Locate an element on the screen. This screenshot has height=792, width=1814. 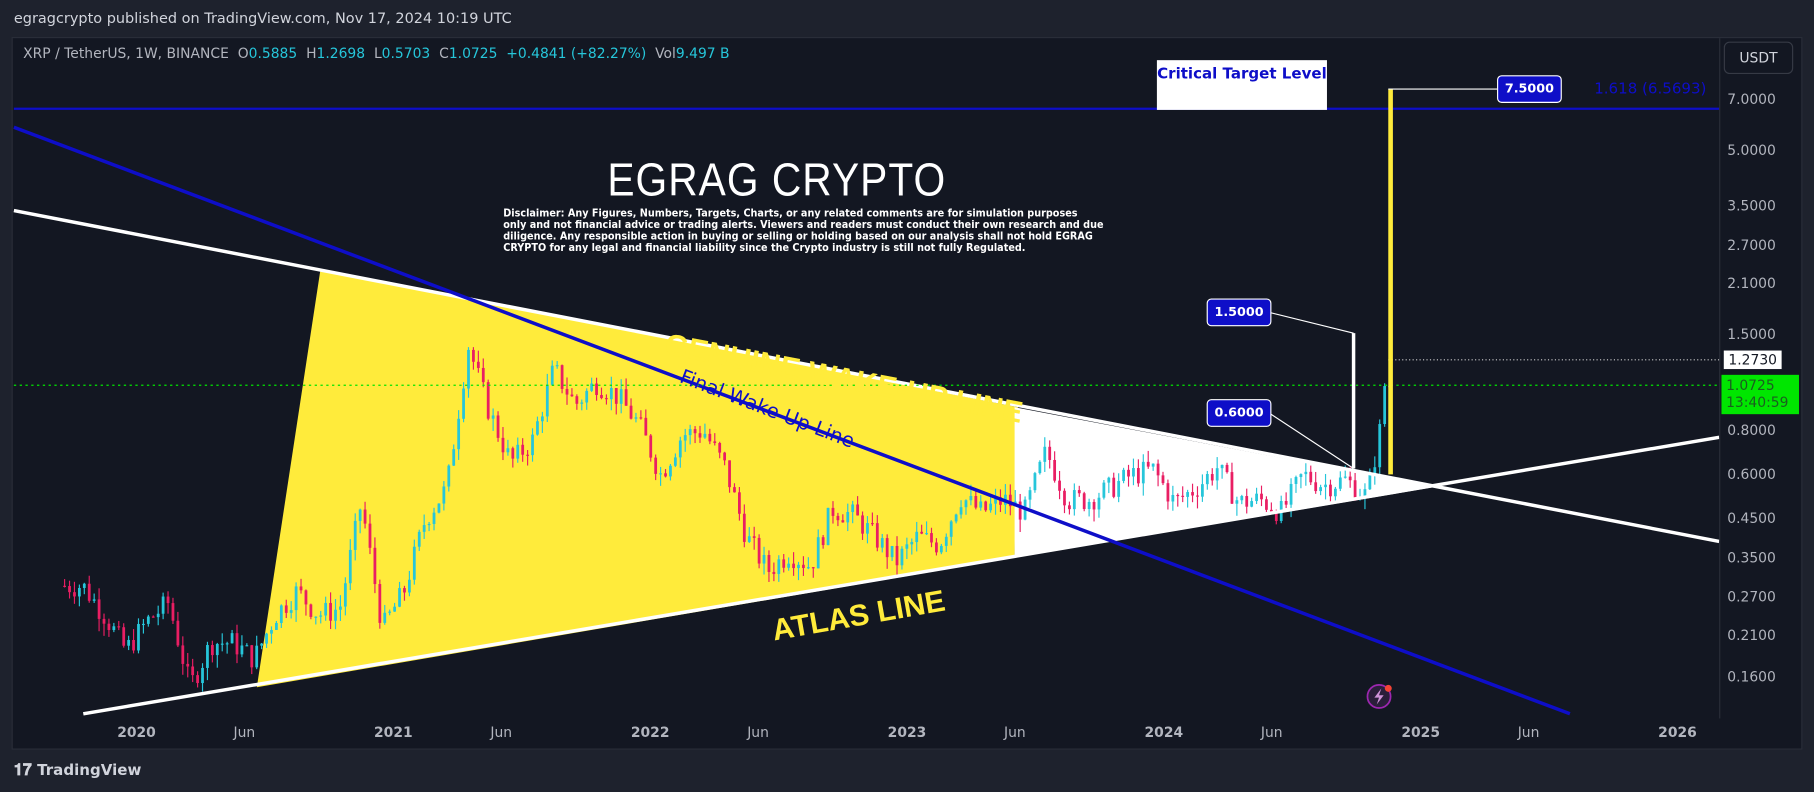
currency-button: USDT is located at coordinates (1758, 58).